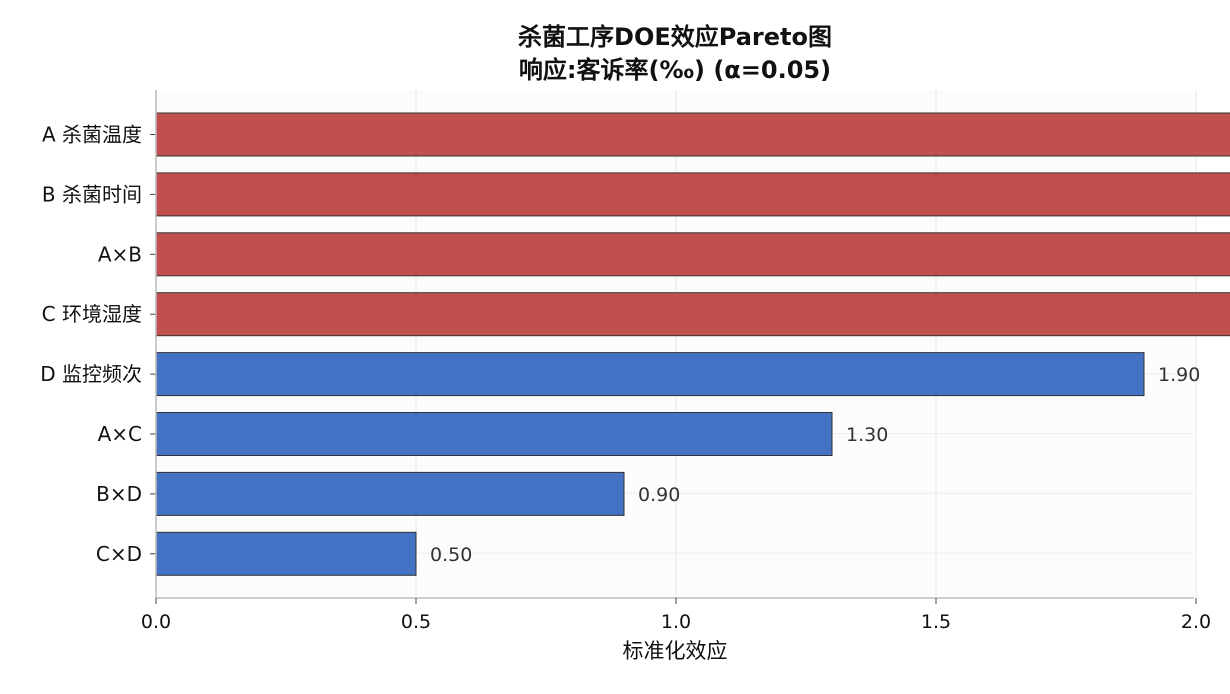 The height and width of the screenshot is (694, 1230). I want to click on bar-value-label: 1.90, so click(1179, 375).